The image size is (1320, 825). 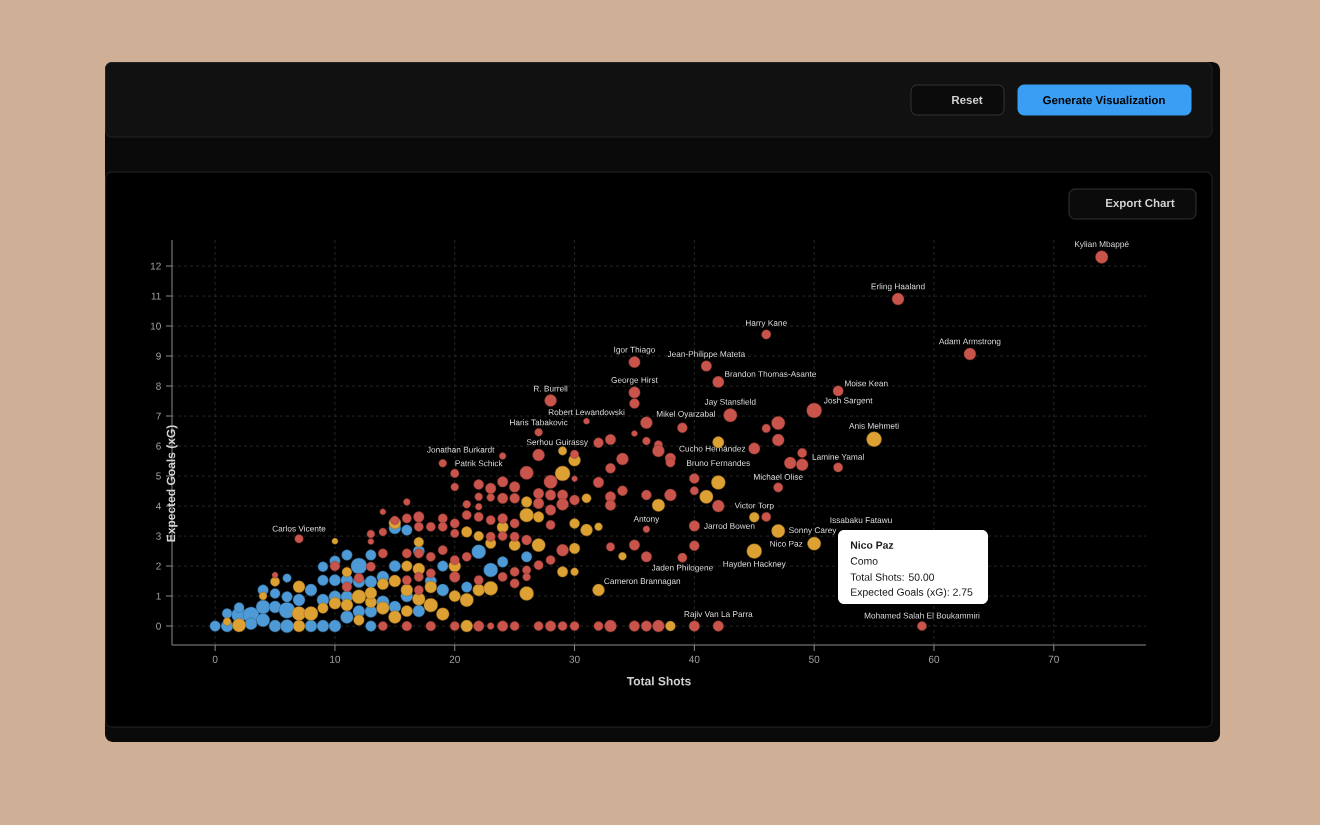 I want to click on y-tick-label: 1, so click(x=158, y=596).